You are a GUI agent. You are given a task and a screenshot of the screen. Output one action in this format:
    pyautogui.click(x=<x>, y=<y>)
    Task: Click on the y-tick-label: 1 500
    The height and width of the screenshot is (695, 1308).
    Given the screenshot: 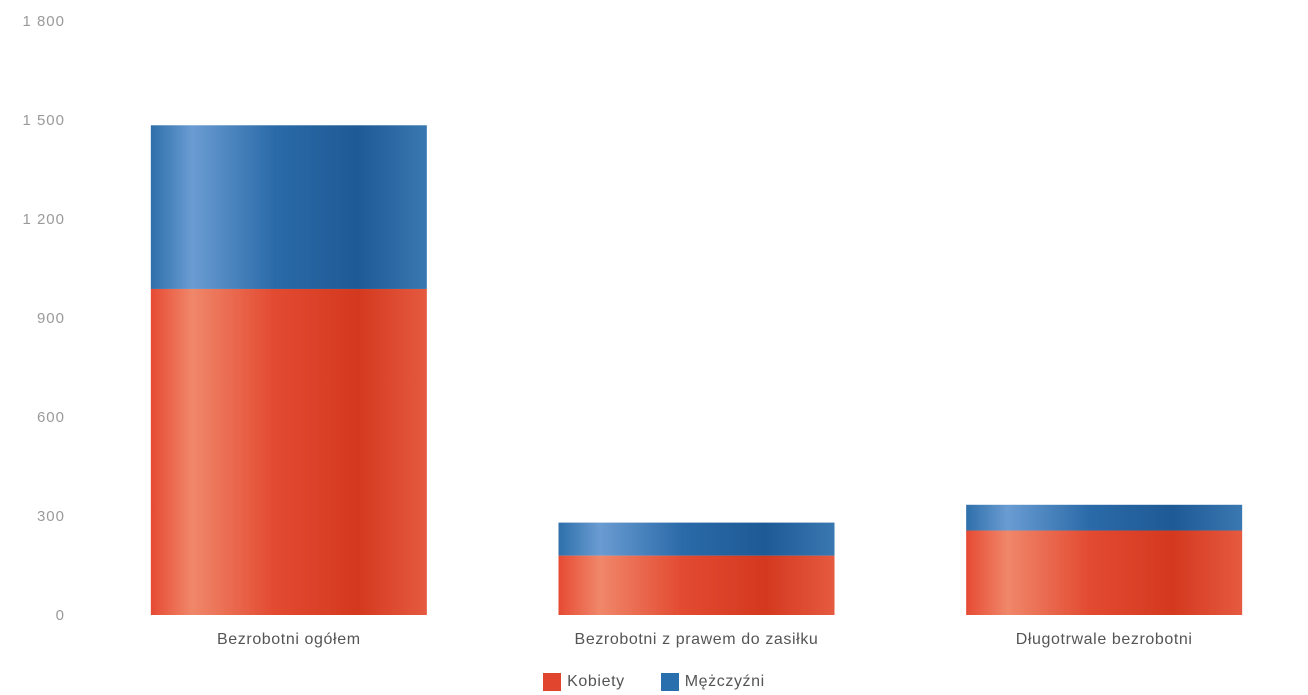 What is the action you would take?
    pyautogui.click(x=43, y=120)
    